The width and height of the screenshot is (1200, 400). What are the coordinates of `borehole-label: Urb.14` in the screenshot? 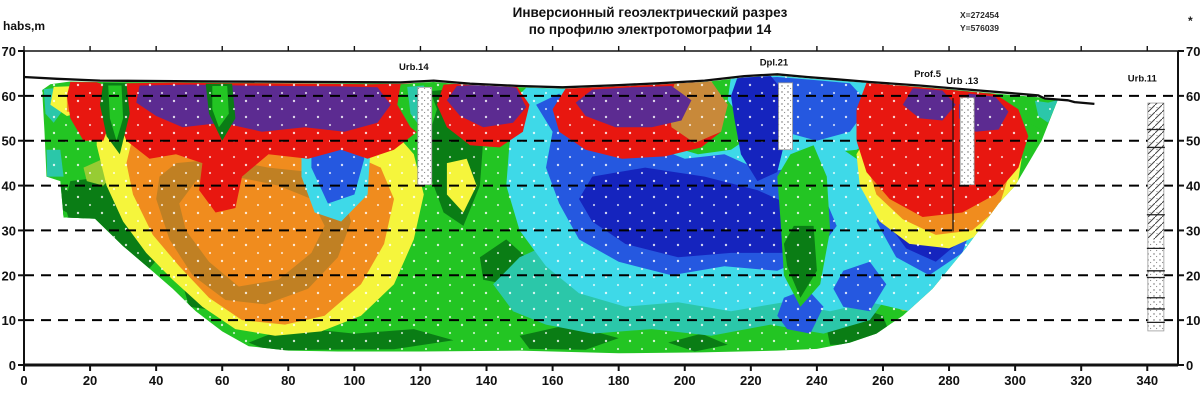 It's located at (414, 67).